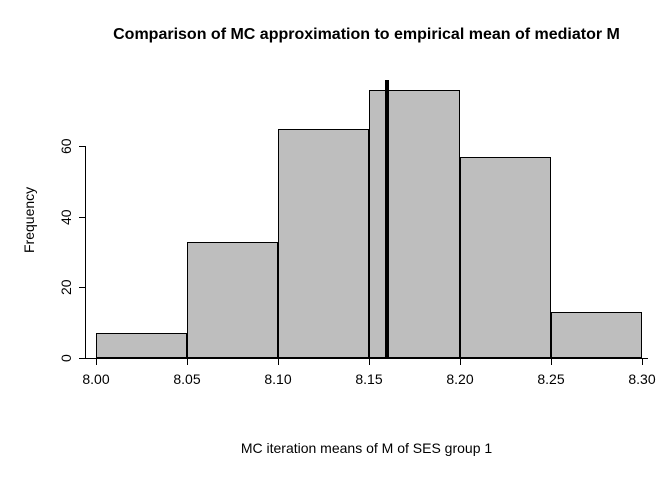 This screenshot has width=672, height=480. I want to click on y-tick-label: 20, so click(66, 287).